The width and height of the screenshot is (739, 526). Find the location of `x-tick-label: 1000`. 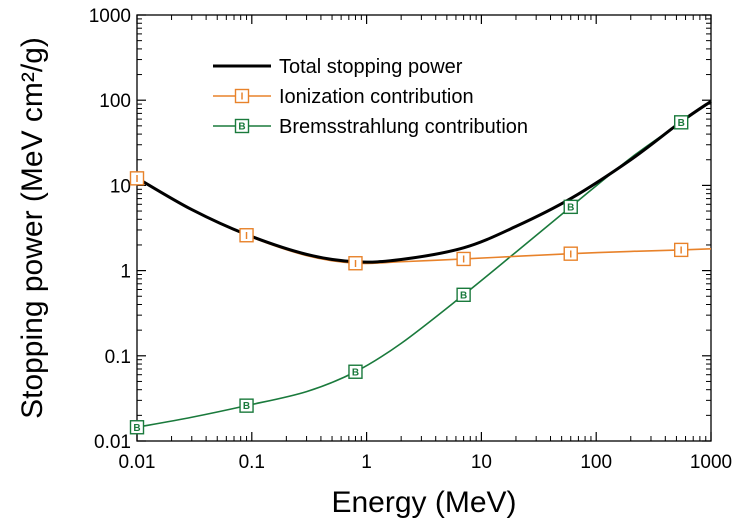

x-tick-label: 1000 is located at coordinates (711, 462).